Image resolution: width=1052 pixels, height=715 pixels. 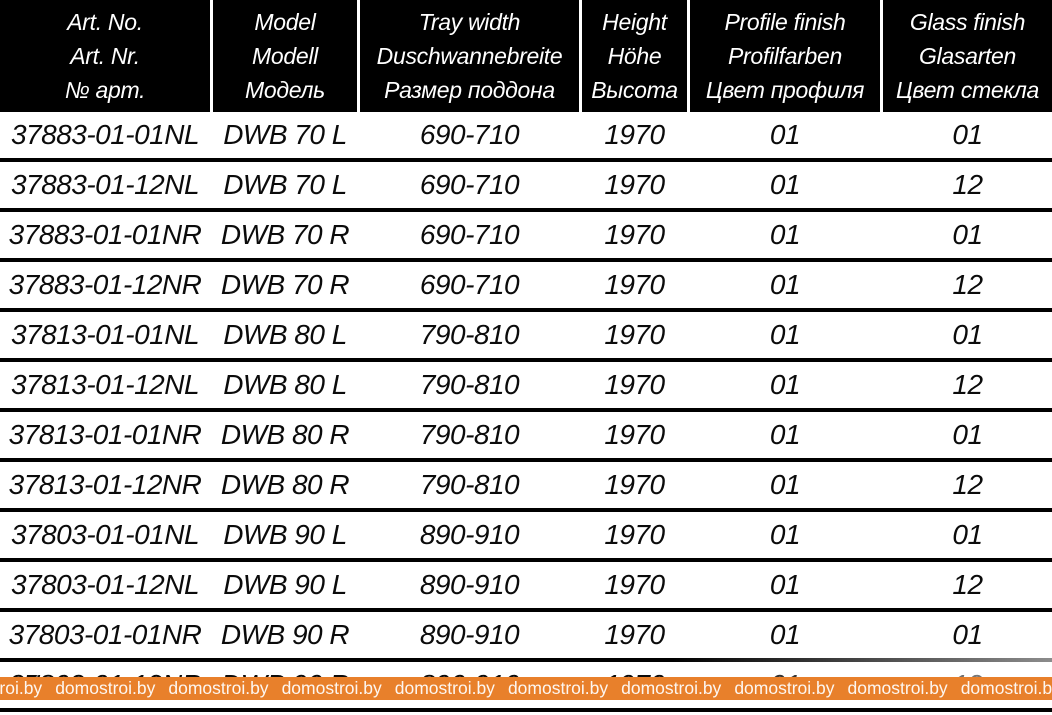 I want to click on table-cell: 37813-01-12NR, so click(x=105, y=484).